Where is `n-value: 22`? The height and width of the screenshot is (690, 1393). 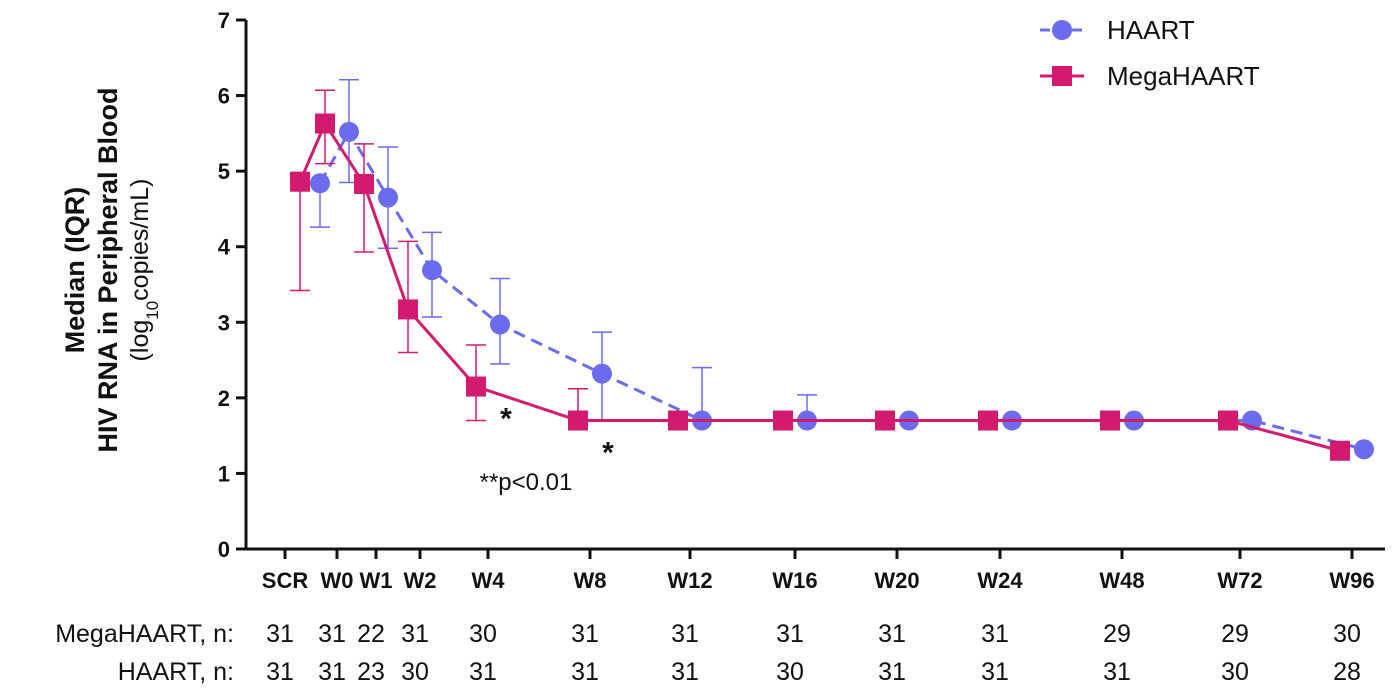
n-value: 22 is located at coordinates (371, 634).